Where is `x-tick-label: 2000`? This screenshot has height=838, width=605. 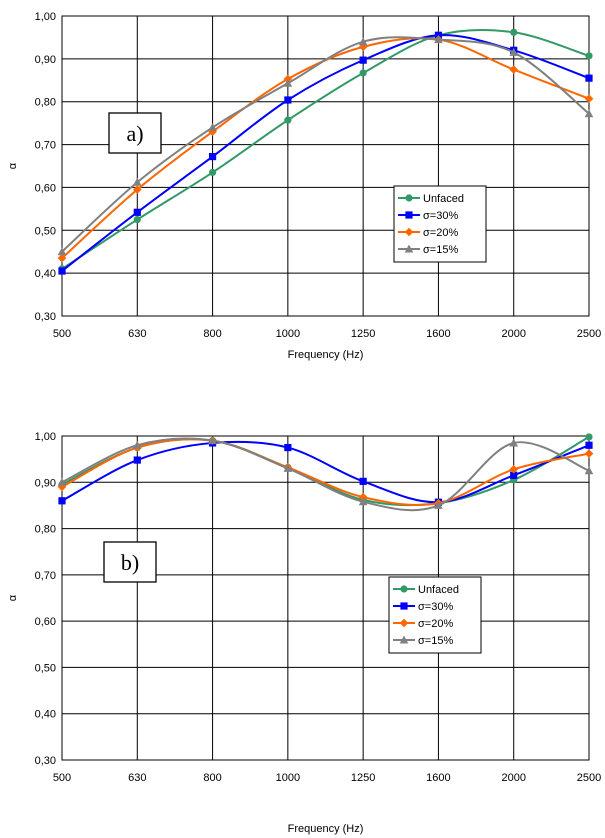 x-tick-label: 2000 is located at coordinates (513, 778).